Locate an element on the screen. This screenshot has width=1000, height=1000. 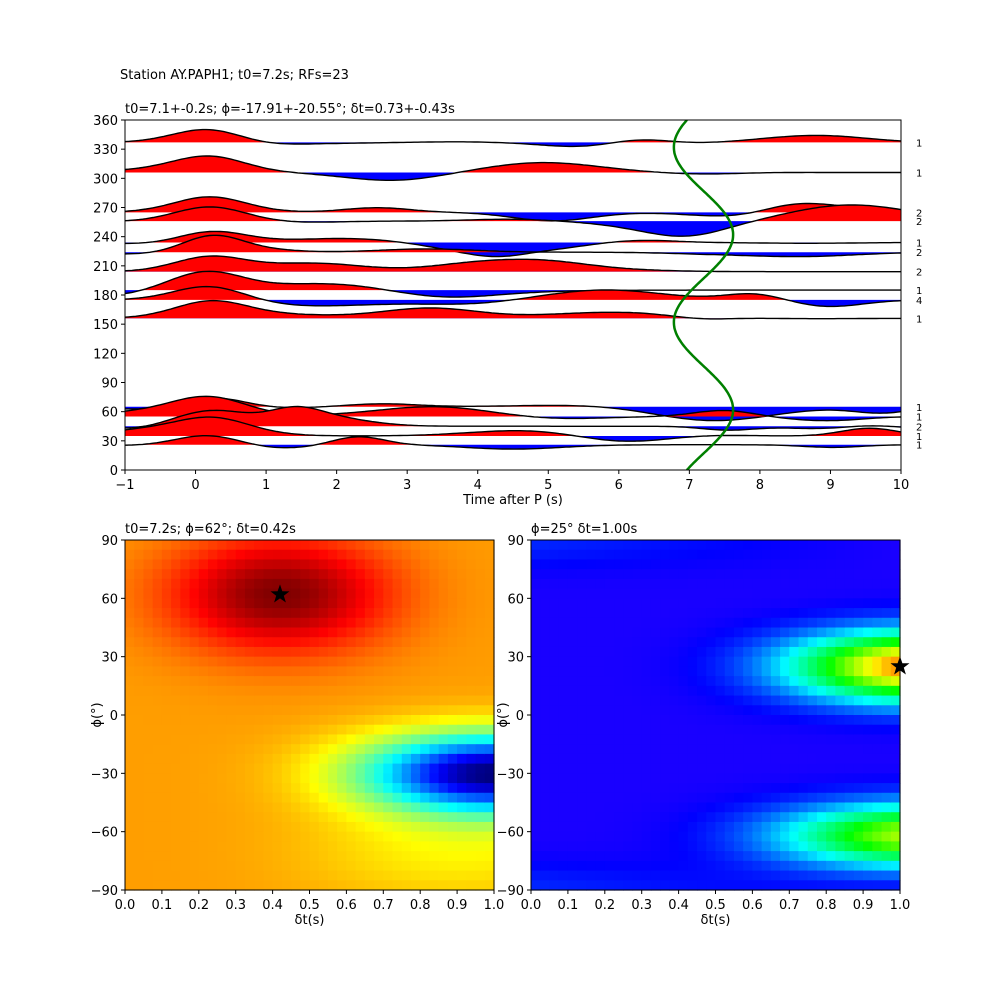
right-map-y-tick-label: 90 is located at coordinates (515, 541).